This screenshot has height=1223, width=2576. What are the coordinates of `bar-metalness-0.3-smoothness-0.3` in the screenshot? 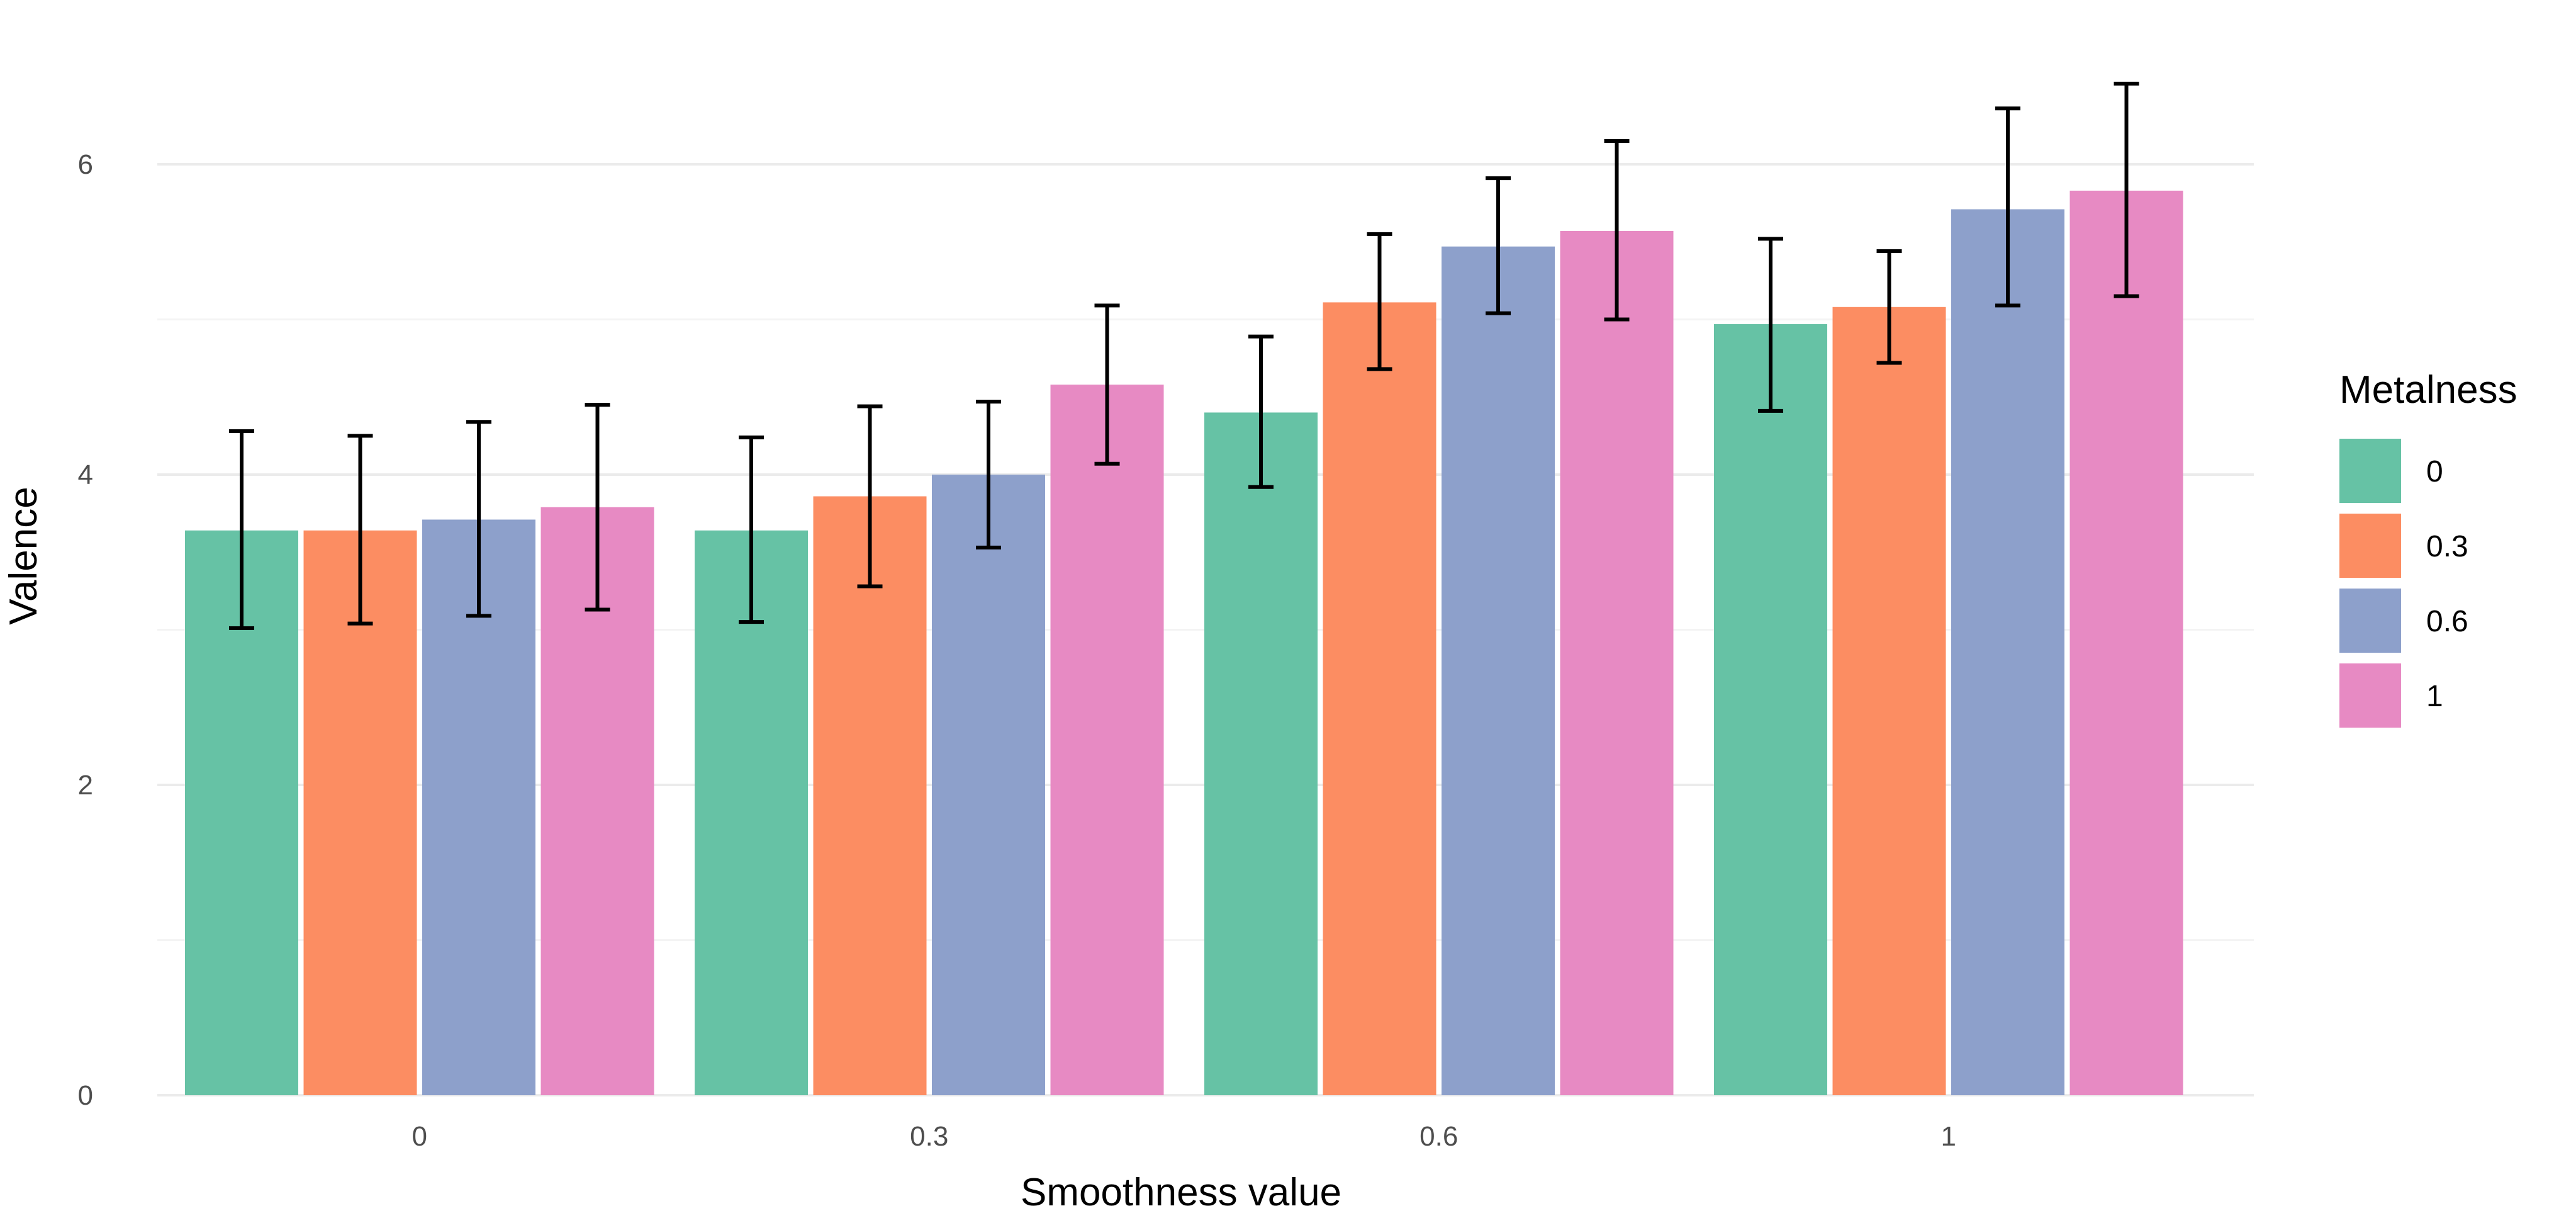 It's located at (870, 795).